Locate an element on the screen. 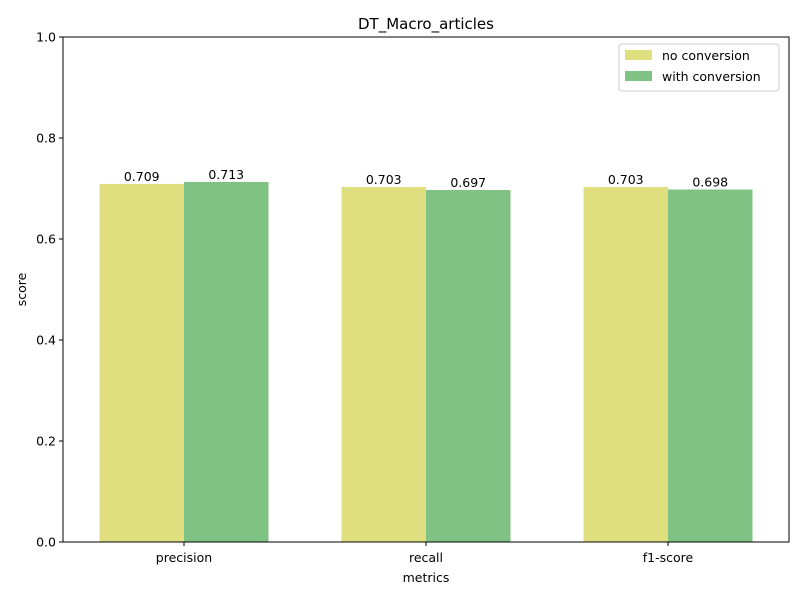 This screenshot has height=600, width=800. bar-value-label: 0.713 is located at coordinates (226, 174).